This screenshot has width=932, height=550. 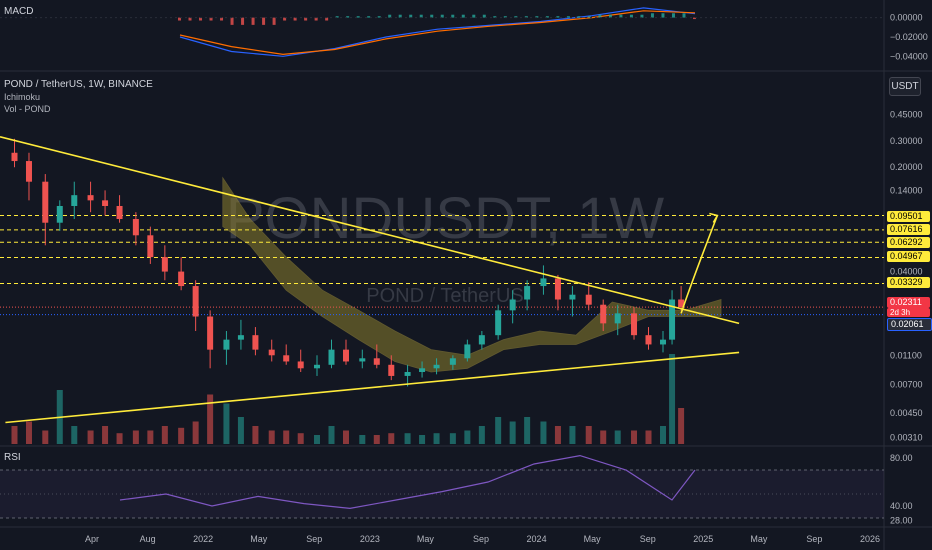 I want to click on level-tag-4: 0.04967, so click(x=908, y=256).